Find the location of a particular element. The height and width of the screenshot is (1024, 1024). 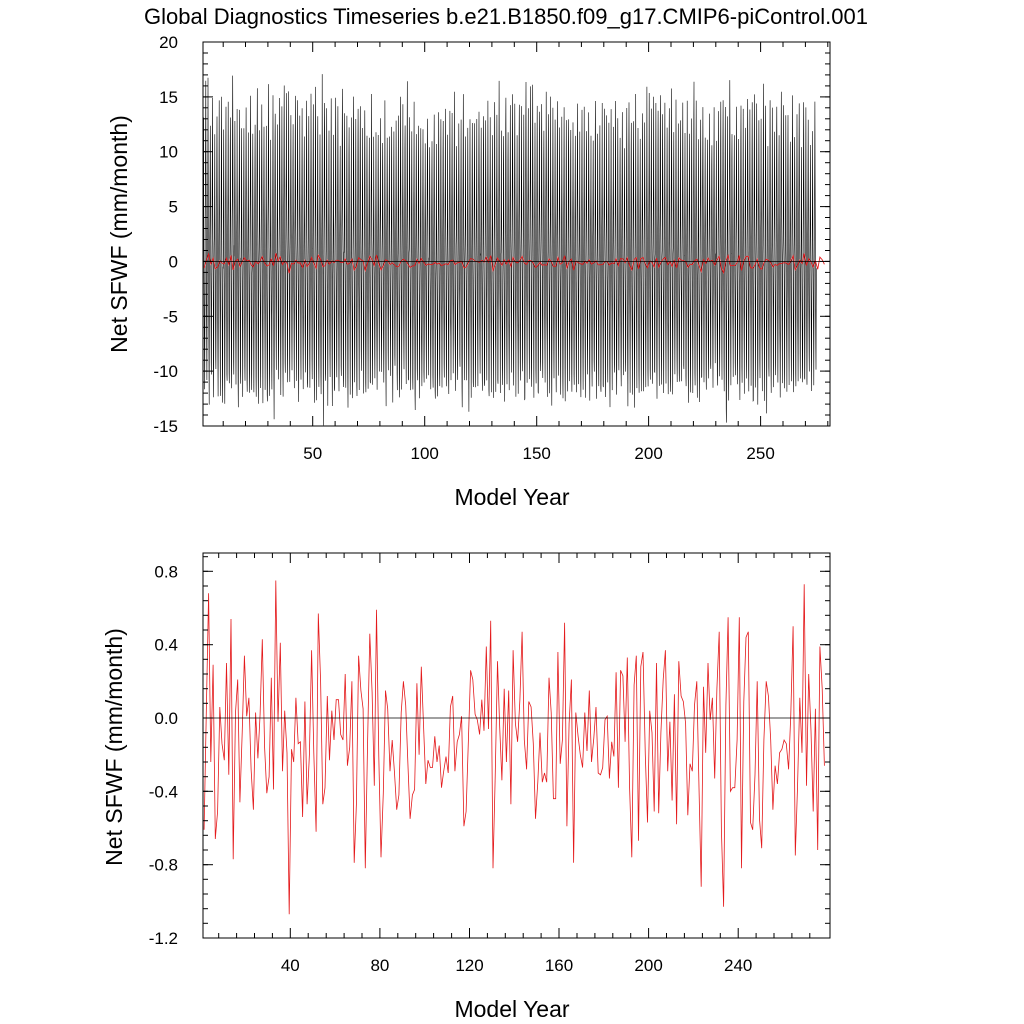

x-tick-label: 160 is located at coordinates (559, 965).